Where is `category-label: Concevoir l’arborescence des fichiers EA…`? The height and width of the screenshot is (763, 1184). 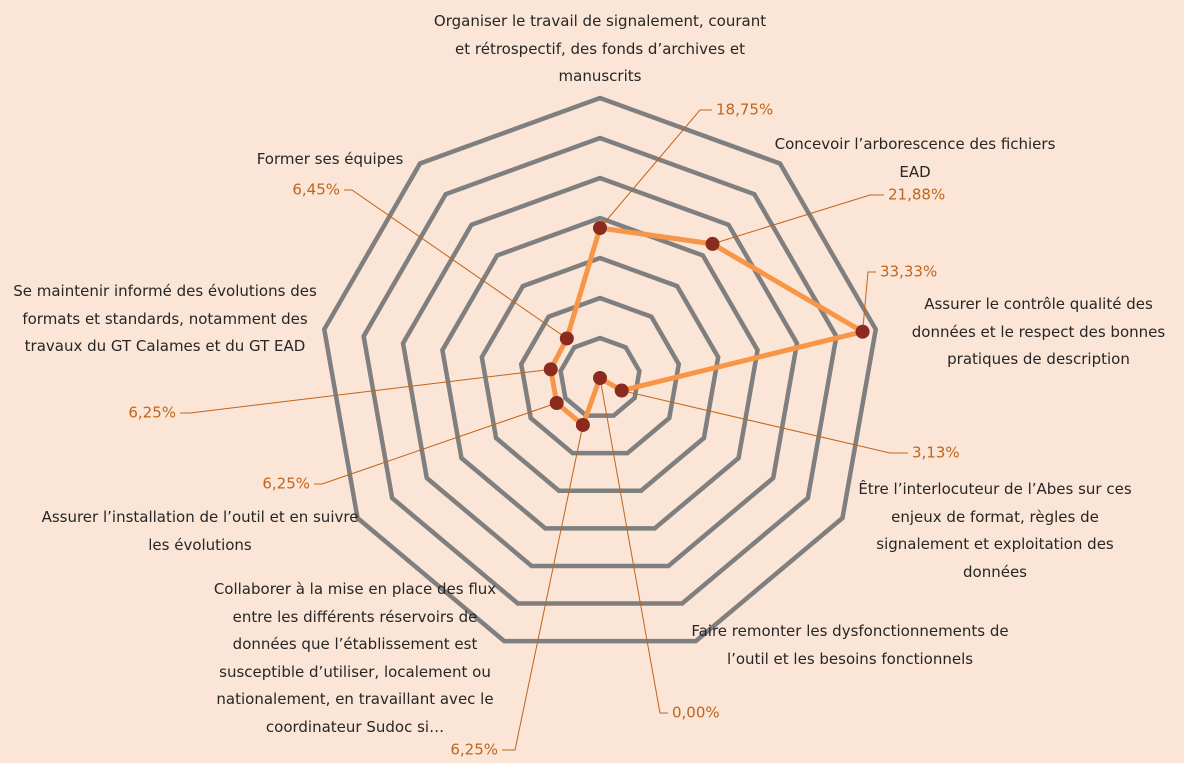 category-label: Concevoir l’arborescence des fichiers EA… is located at coordinates (915, 158).